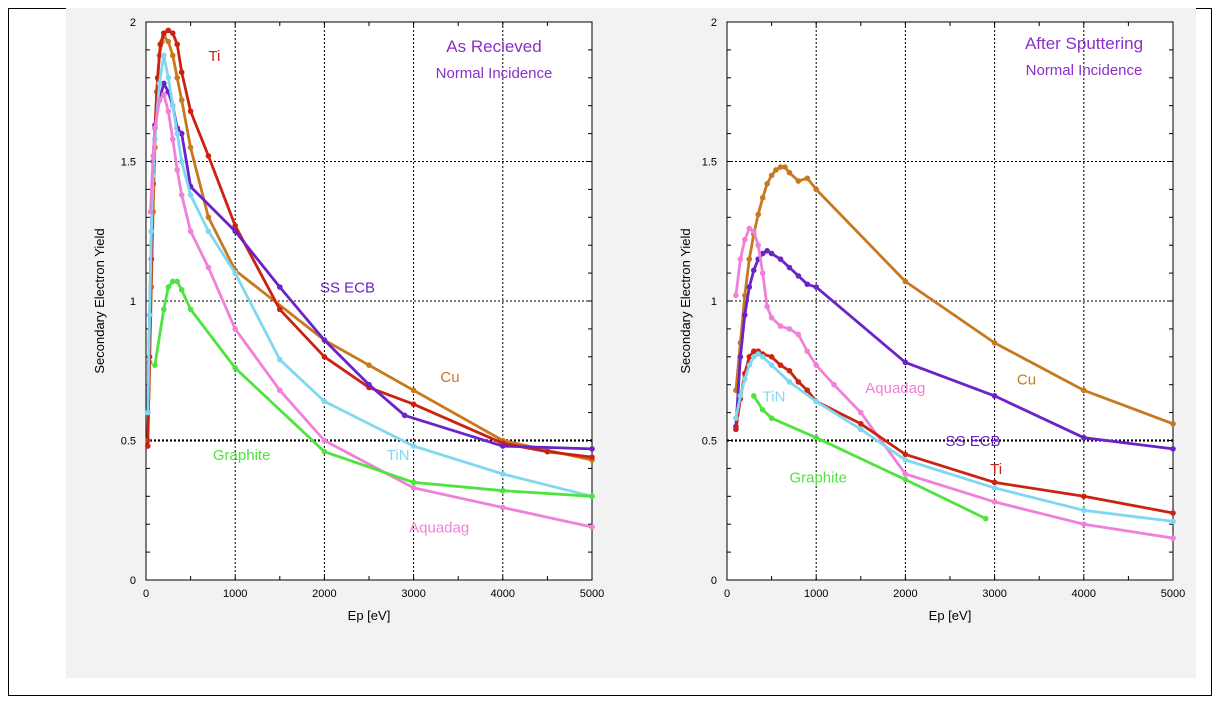  Describe the element at coordinates (1026, 380) in the screenshot. I see `c1-series-label-cu: Cu` at that location.